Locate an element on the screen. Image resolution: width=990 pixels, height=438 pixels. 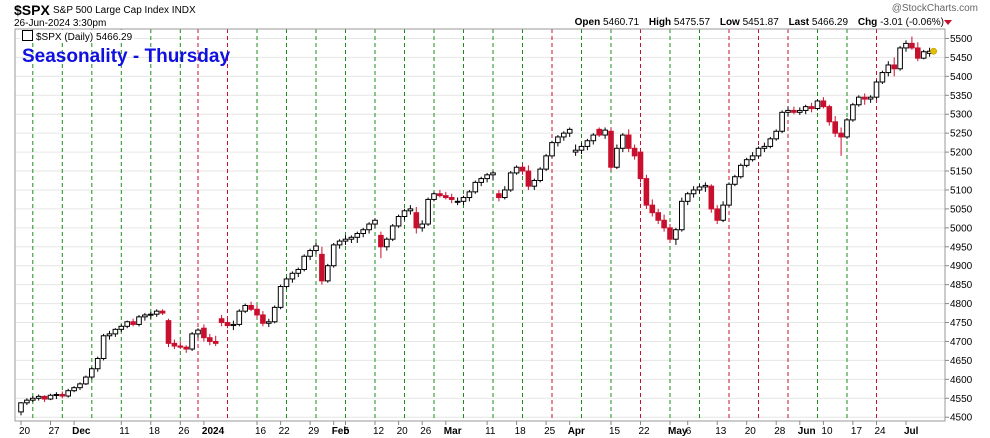
x-tick-label: 15 is located at coordinates (615, 431).